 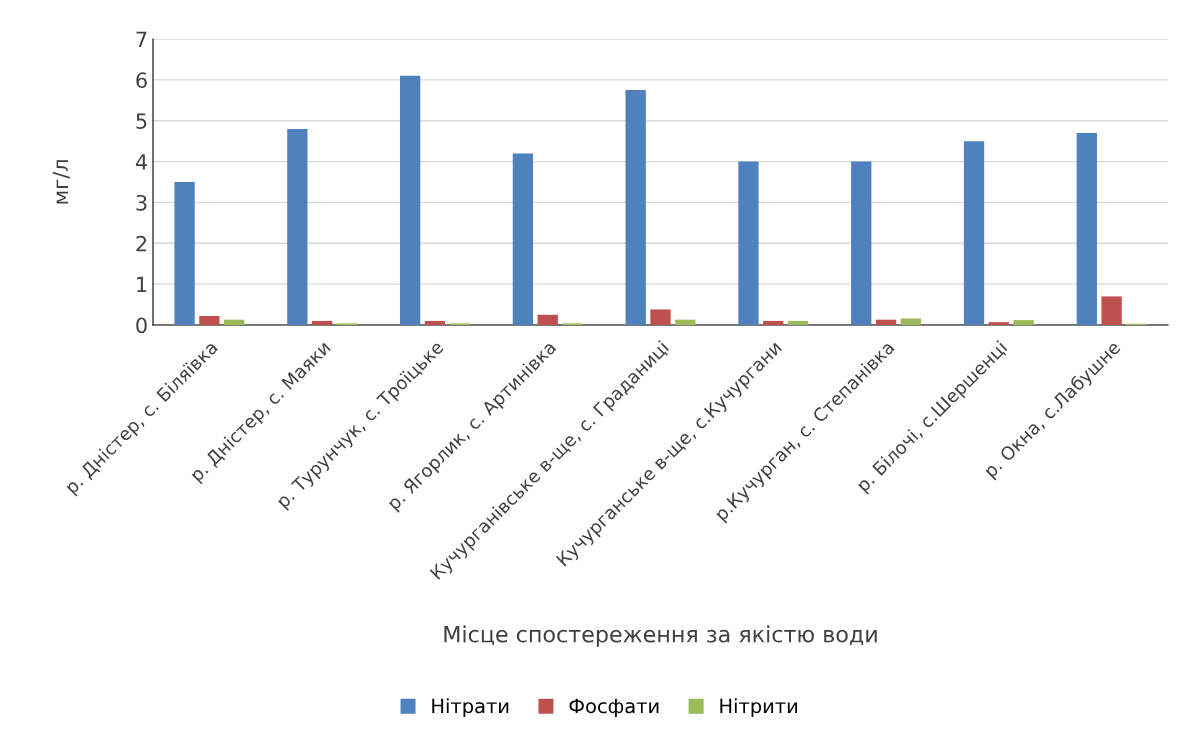 I want to click on legend-label: Нітрати, so click(x=470, y=708).